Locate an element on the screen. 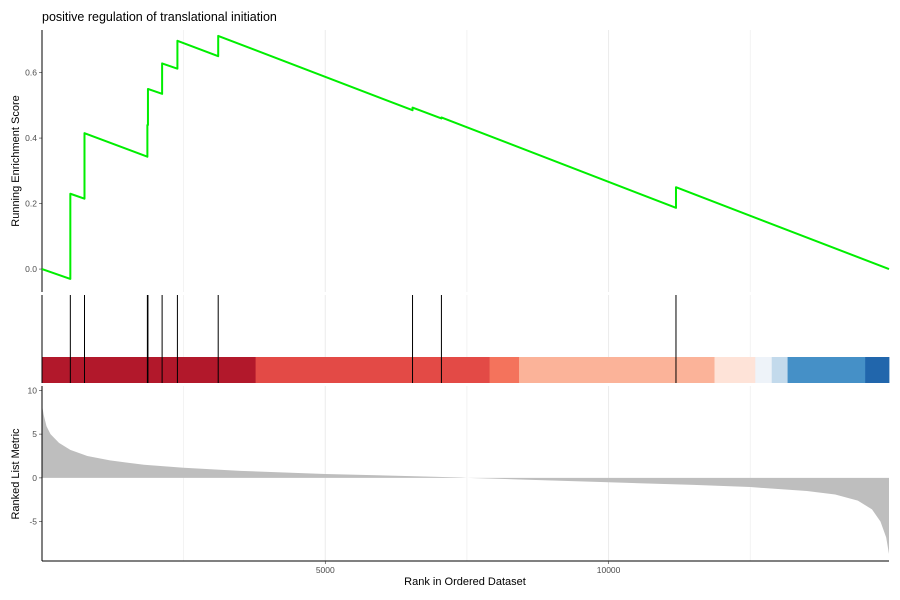 This screenshot has width=900, height=600. metric-ytick-label: 0 is located at coordinates (34, 478).